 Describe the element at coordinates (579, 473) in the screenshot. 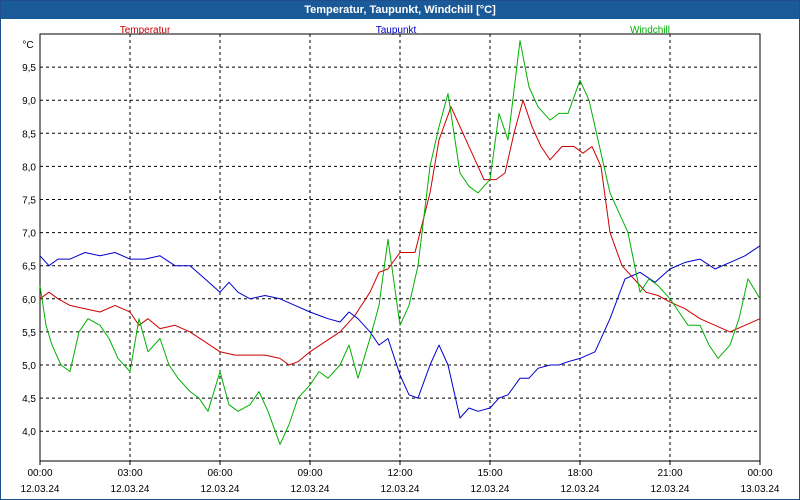

I see `x-tick-time: 18:00` at that location.